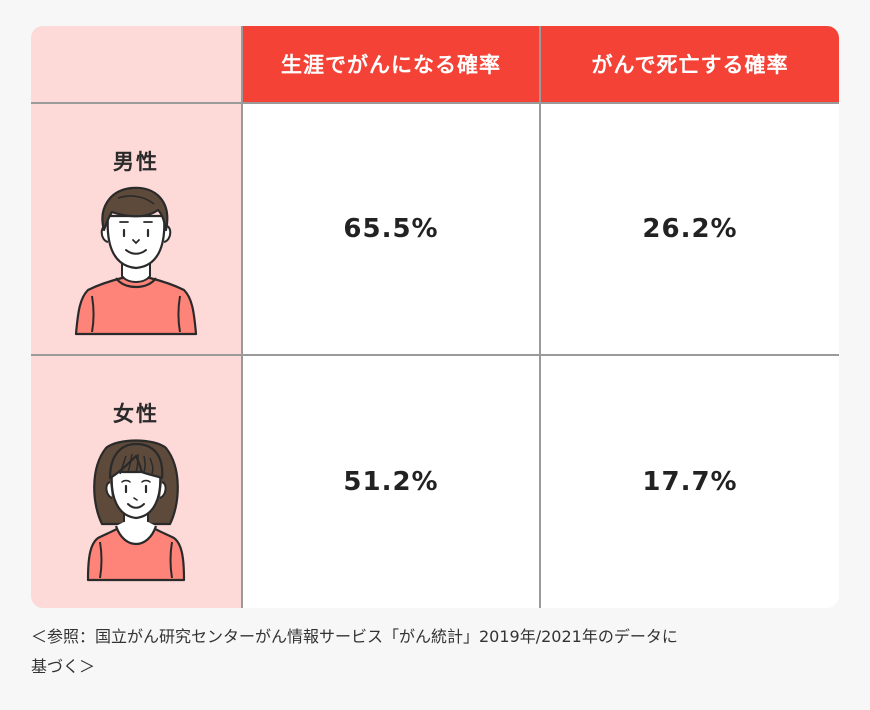 The image size is (870, 710). I want to click on male-person-icon, so click(136, 263).